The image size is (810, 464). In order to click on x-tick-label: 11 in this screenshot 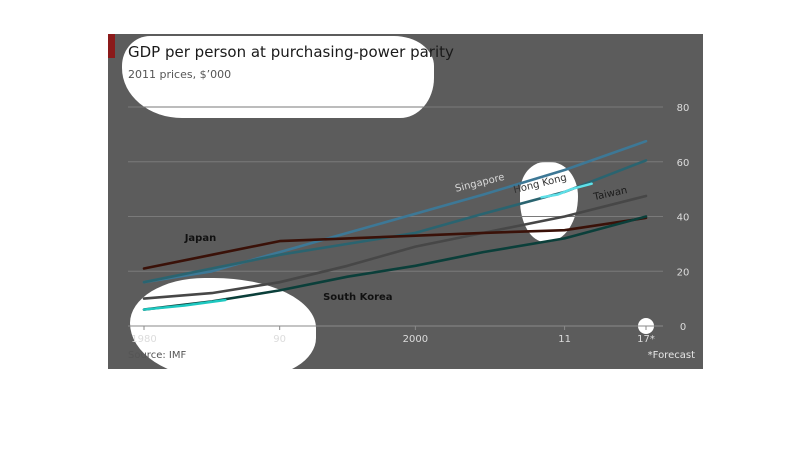, I will do `click(564, 339)`.